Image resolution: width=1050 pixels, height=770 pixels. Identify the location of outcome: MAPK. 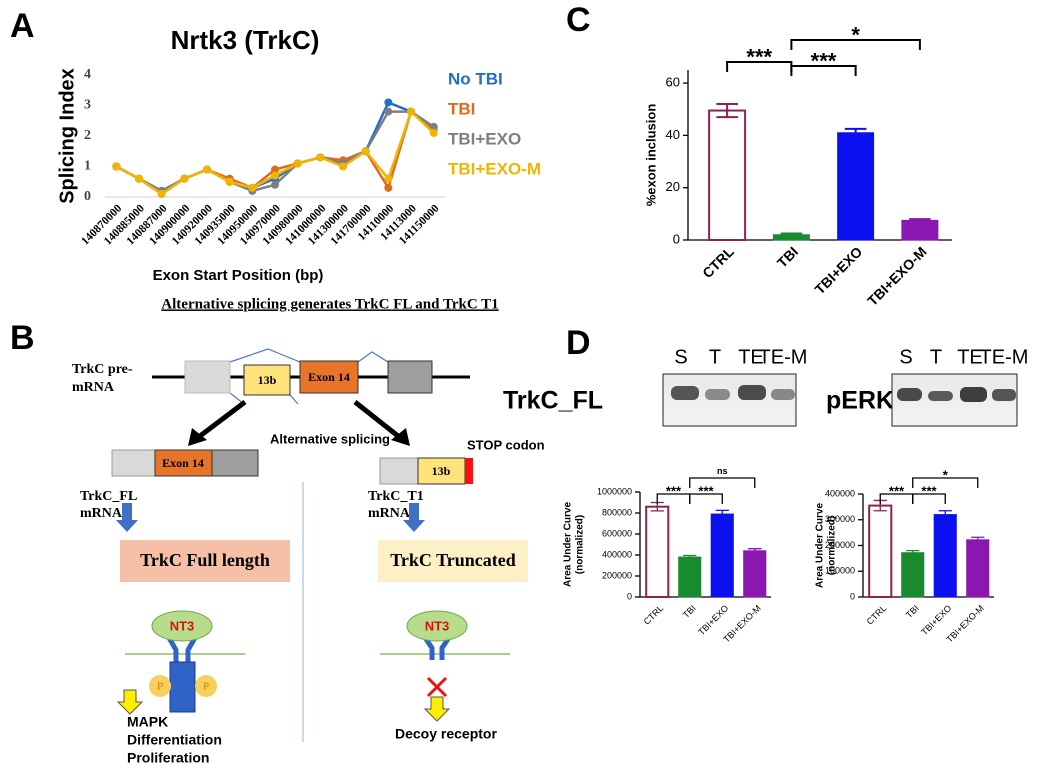
(147, 722).